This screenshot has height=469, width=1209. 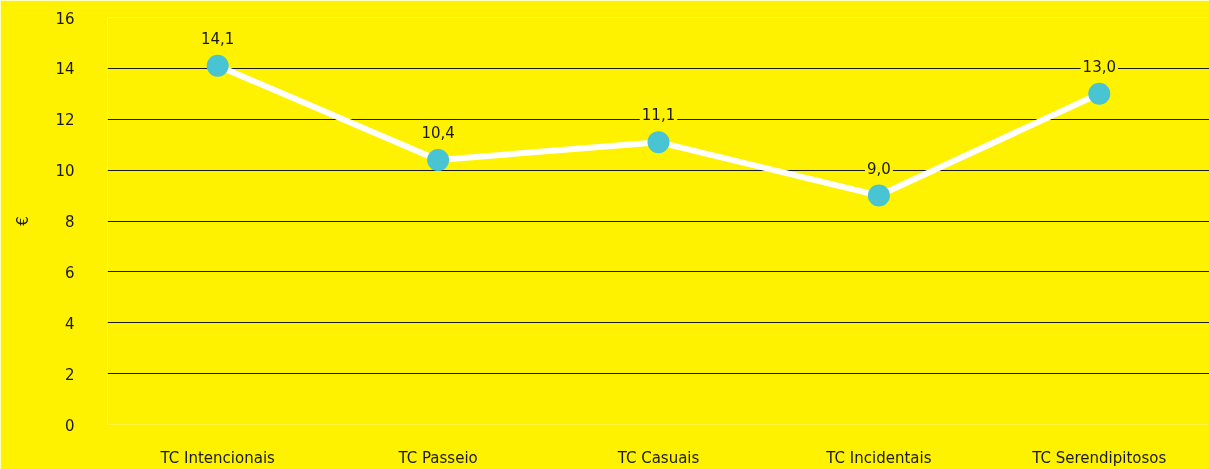 What do you see at coordinates (217, 457) in the screenshot?
I see `x-tick-label: TC Intencionais` at bounding box center [217, 457].